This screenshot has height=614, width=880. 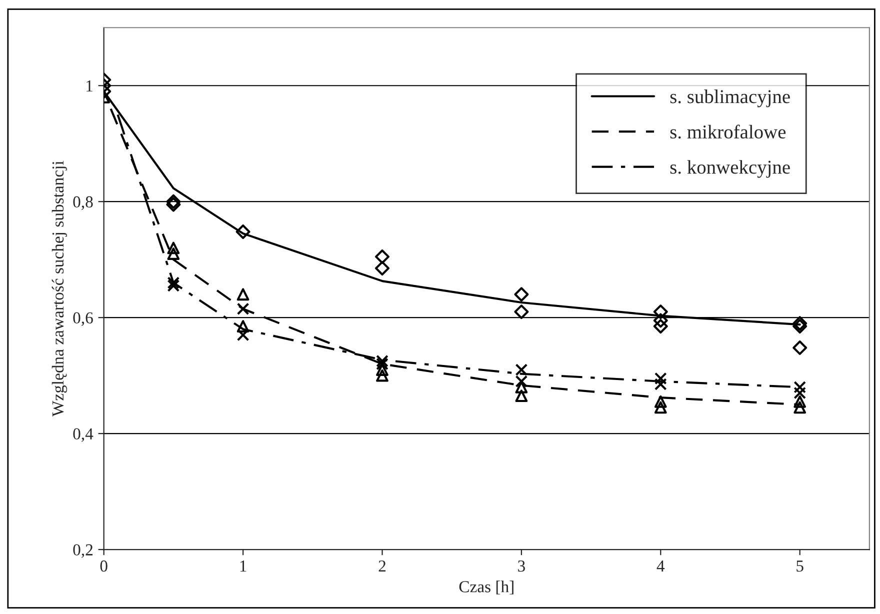 I want to click on y-tick-label: 0,2, so click(x=83, y=551).